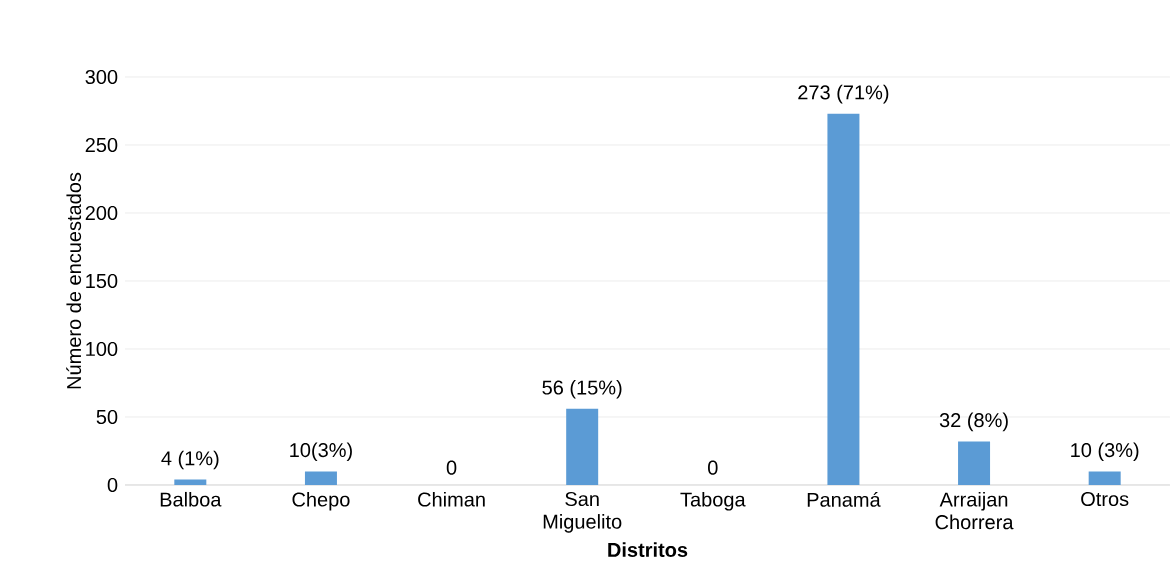 This screenshot has height=585, width=1172. Describe the element at coordinates (648, 549) in the screenshot. I see `x-axis-title: Distritos` at that location.